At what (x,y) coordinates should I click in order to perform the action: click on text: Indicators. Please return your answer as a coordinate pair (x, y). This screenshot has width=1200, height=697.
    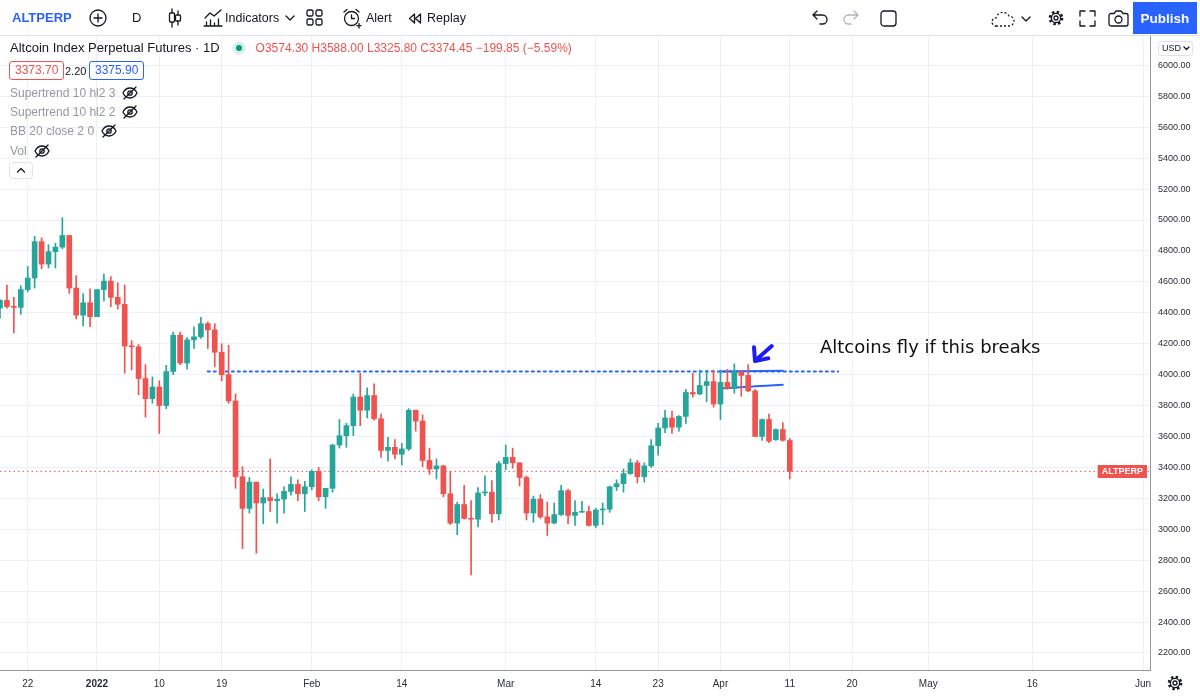
    Looking at the image, I should click on (252, 18).